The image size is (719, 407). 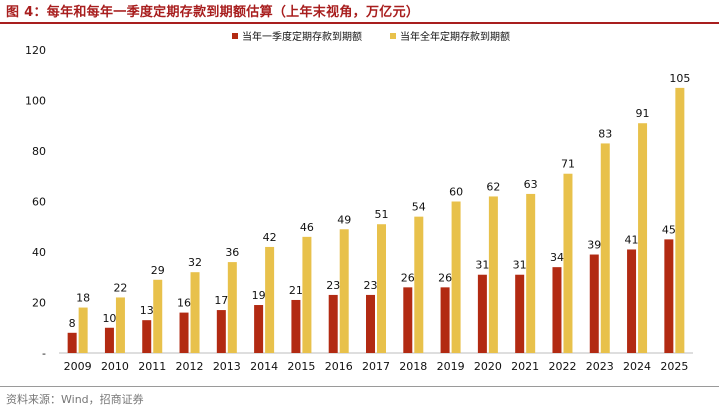 I want to click on title-rule, so click(x=359, y=23).